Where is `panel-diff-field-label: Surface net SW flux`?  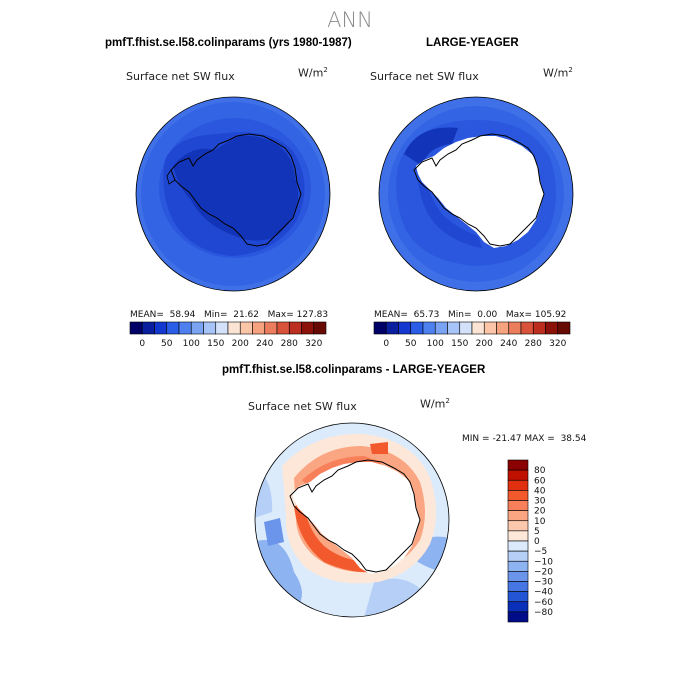
panel-diff-field-label: Surface net SW flux is located at coordinates (302, 406).